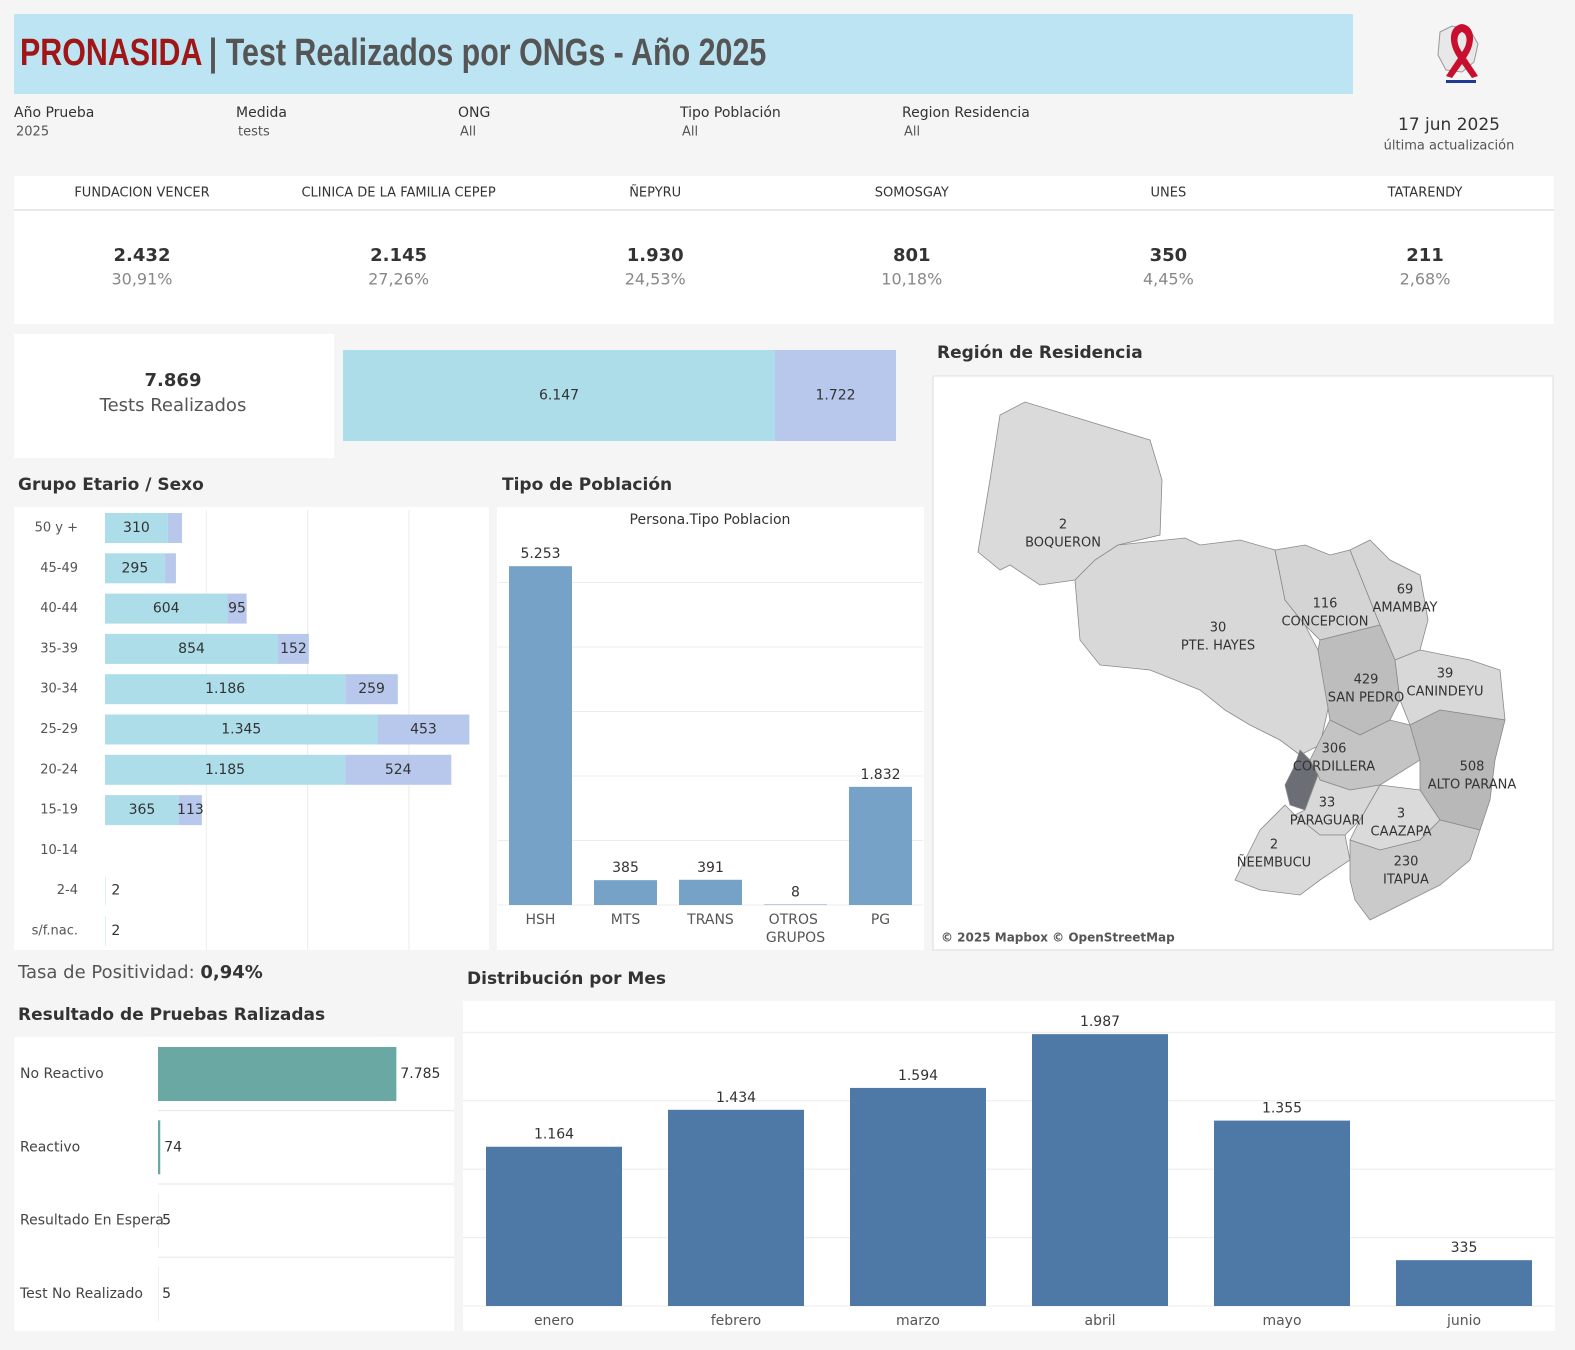 The width and height of the screenshot is (1575, 1350). Describe the element at coordinates (59, 810) in the screenshot. I see `category-label: 15-19` at that location.